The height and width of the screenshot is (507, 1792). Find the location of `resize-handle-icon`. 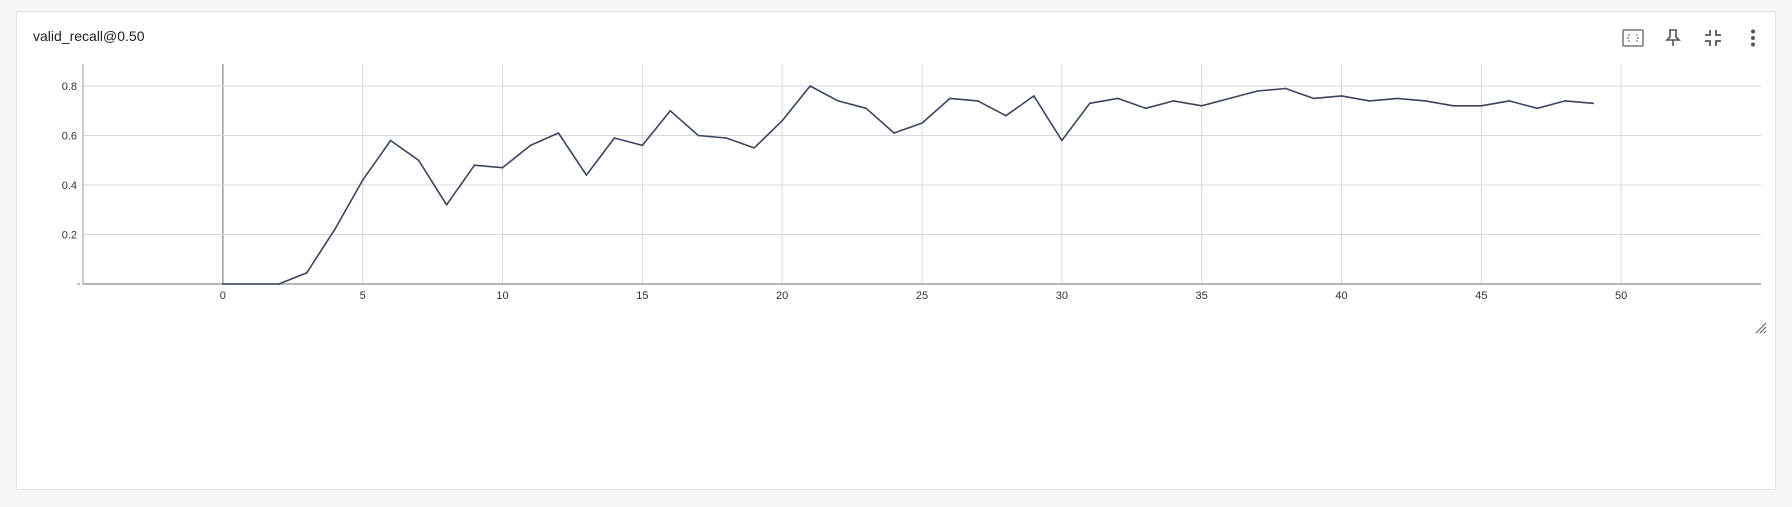

resize-handle-icon is located at coordinates (1761, 328).